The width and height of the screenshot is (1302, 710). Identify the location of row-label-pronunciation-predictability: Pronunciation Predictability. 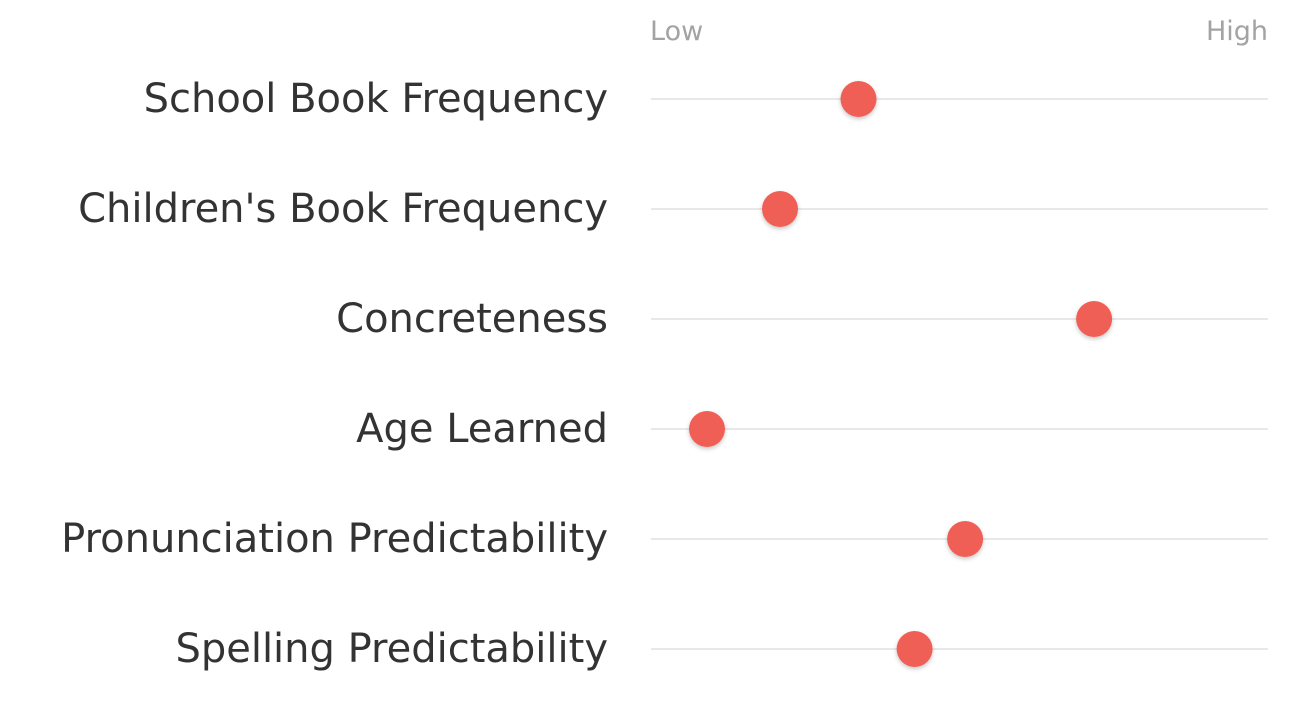
(334, 539).